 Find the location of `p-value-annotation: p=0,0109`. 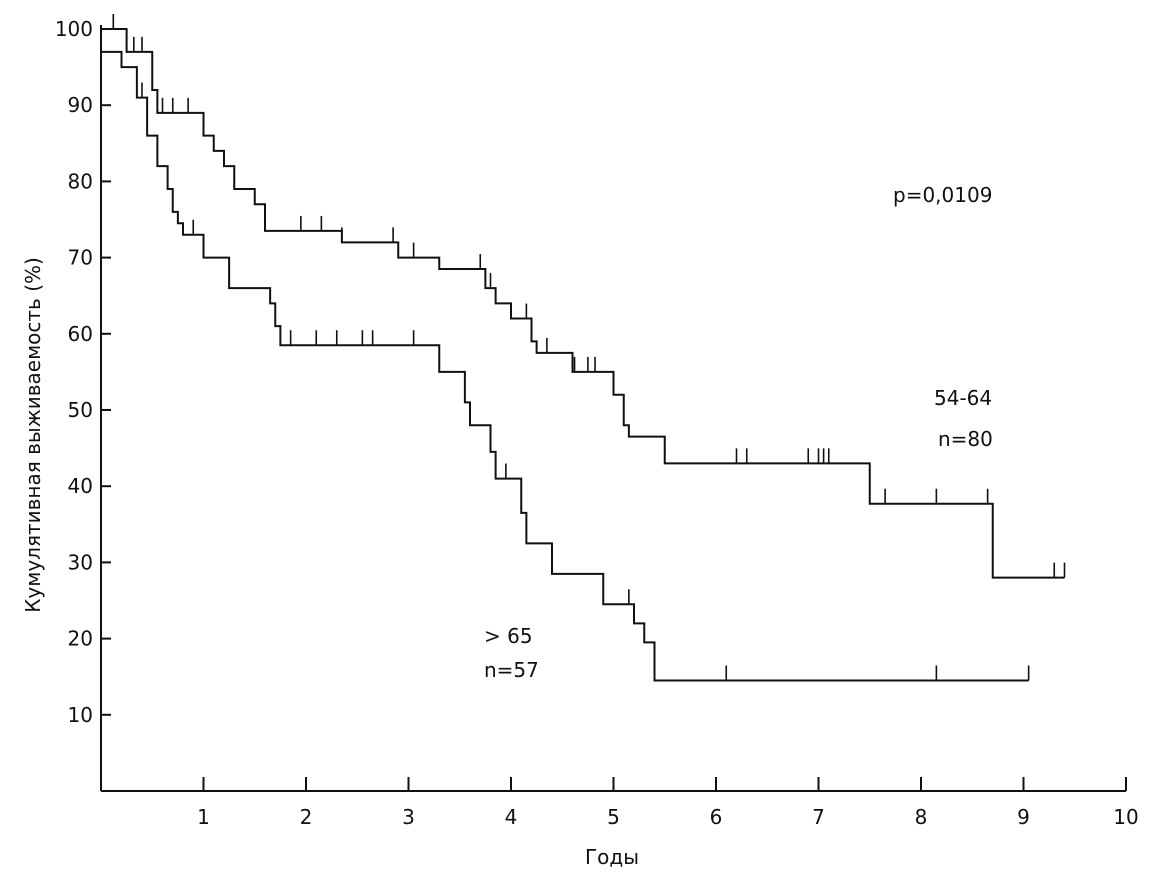

p-value-annotation: p=0,0109 is located at coordinates (942, 195).